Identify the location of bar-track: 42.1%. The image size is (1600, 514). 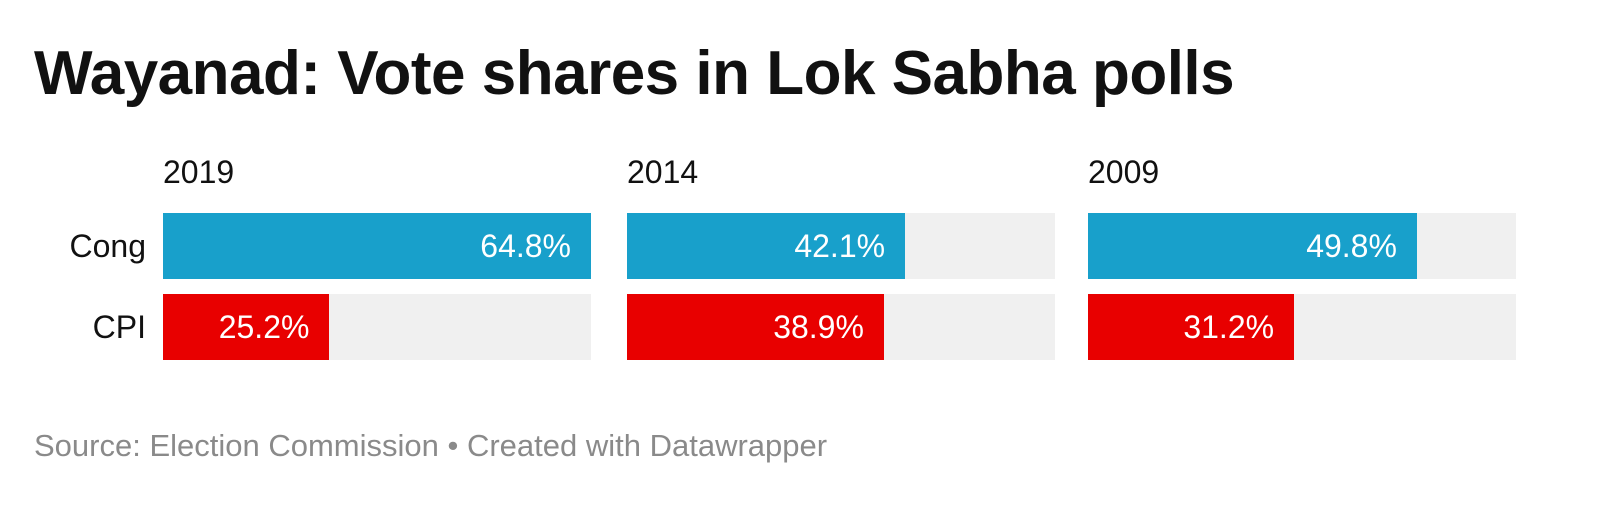
(841, 246).